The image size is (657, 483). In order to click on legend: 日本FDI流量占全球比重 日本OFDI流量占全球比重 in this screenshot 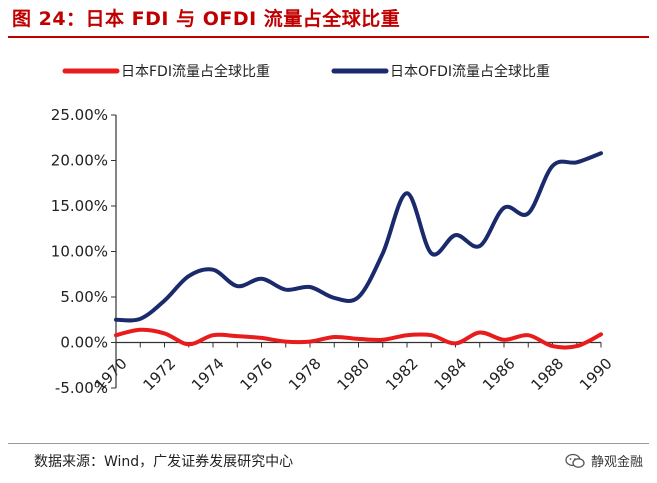, I will do `click(306, 71)`.